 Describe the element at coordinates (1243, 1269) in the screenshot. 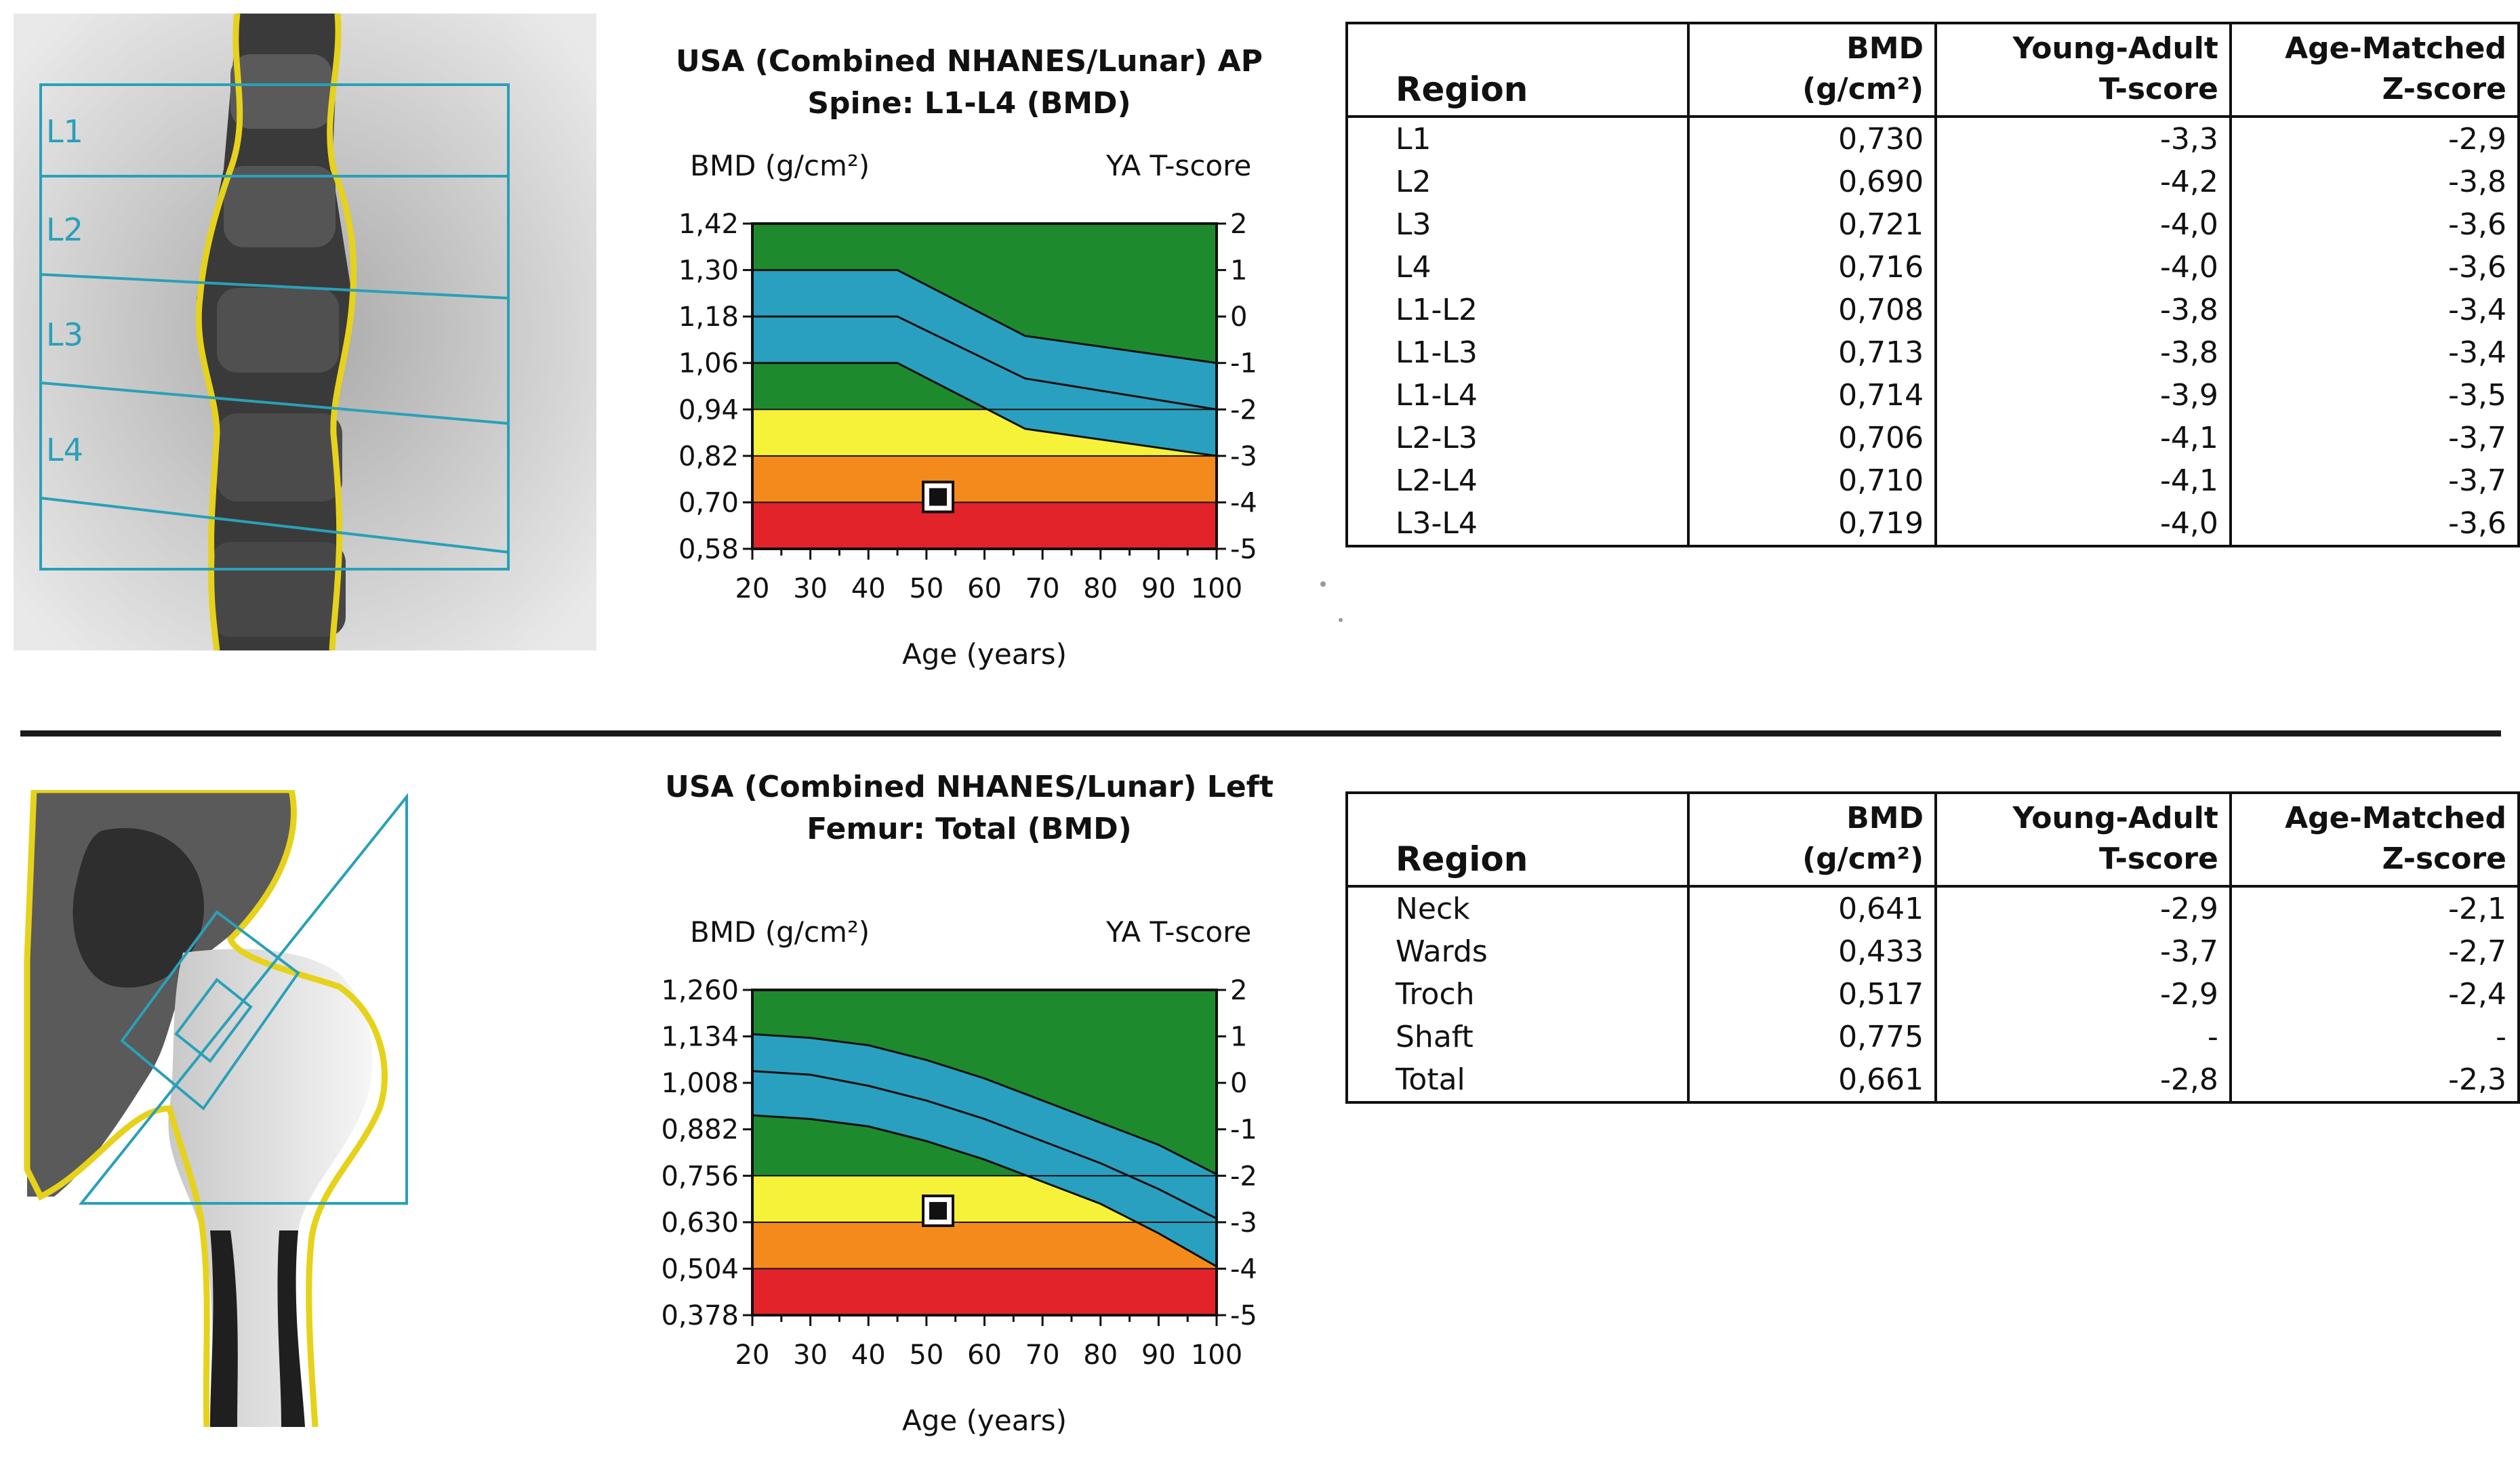

I see `y2-tick-label: -4` at that location.